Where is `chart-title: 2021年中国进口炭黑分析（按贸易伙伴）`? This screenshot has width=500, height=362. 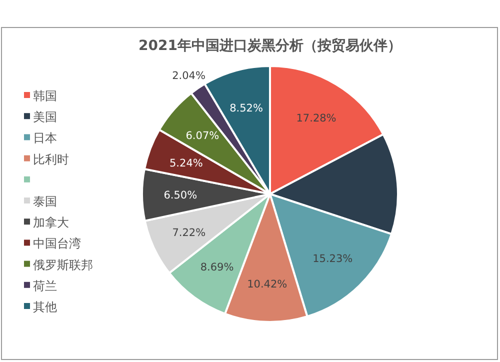
chart-title: 2021年中国进口炭黑分析（按贸易伙伴） is located at coordinates (270, 45).